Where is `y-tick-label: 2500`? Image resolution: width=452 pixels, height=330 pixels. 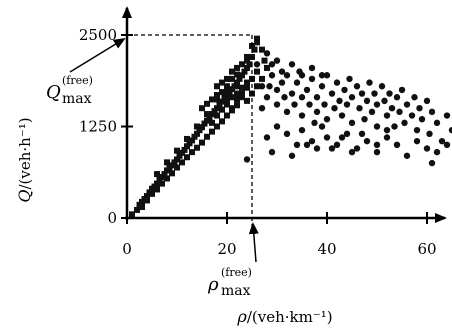 y-tick-label: 2500 is located at coordinates (98, 35).